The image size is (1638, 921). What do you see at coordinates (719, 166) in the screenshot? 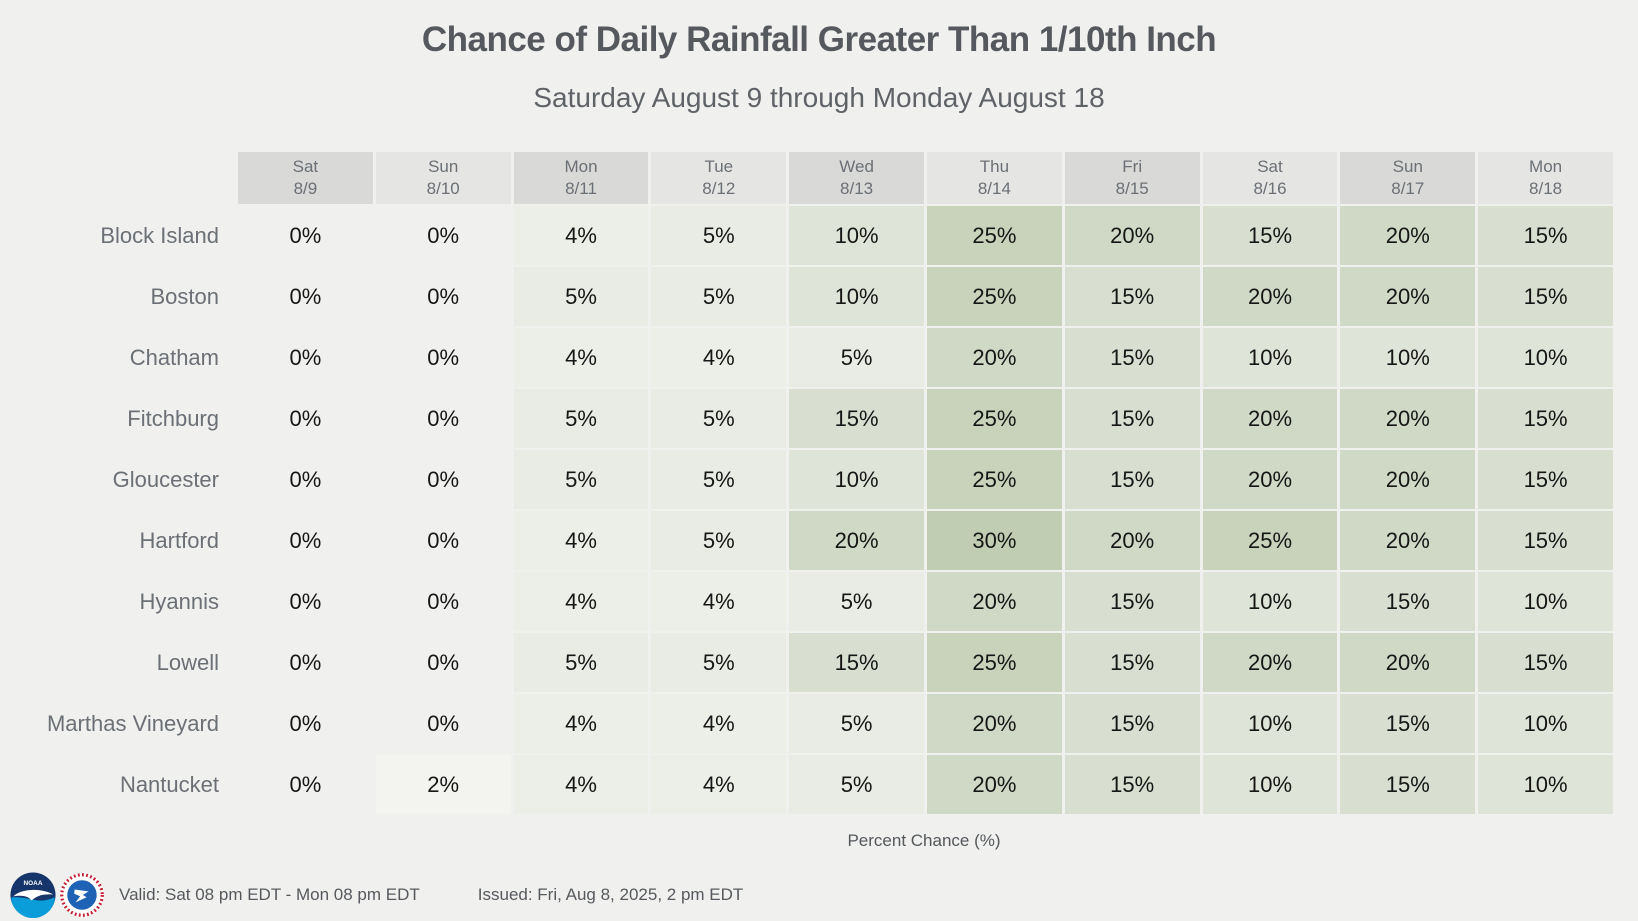
I see `column-header-day: Tue` at bounding box center [719, 166].